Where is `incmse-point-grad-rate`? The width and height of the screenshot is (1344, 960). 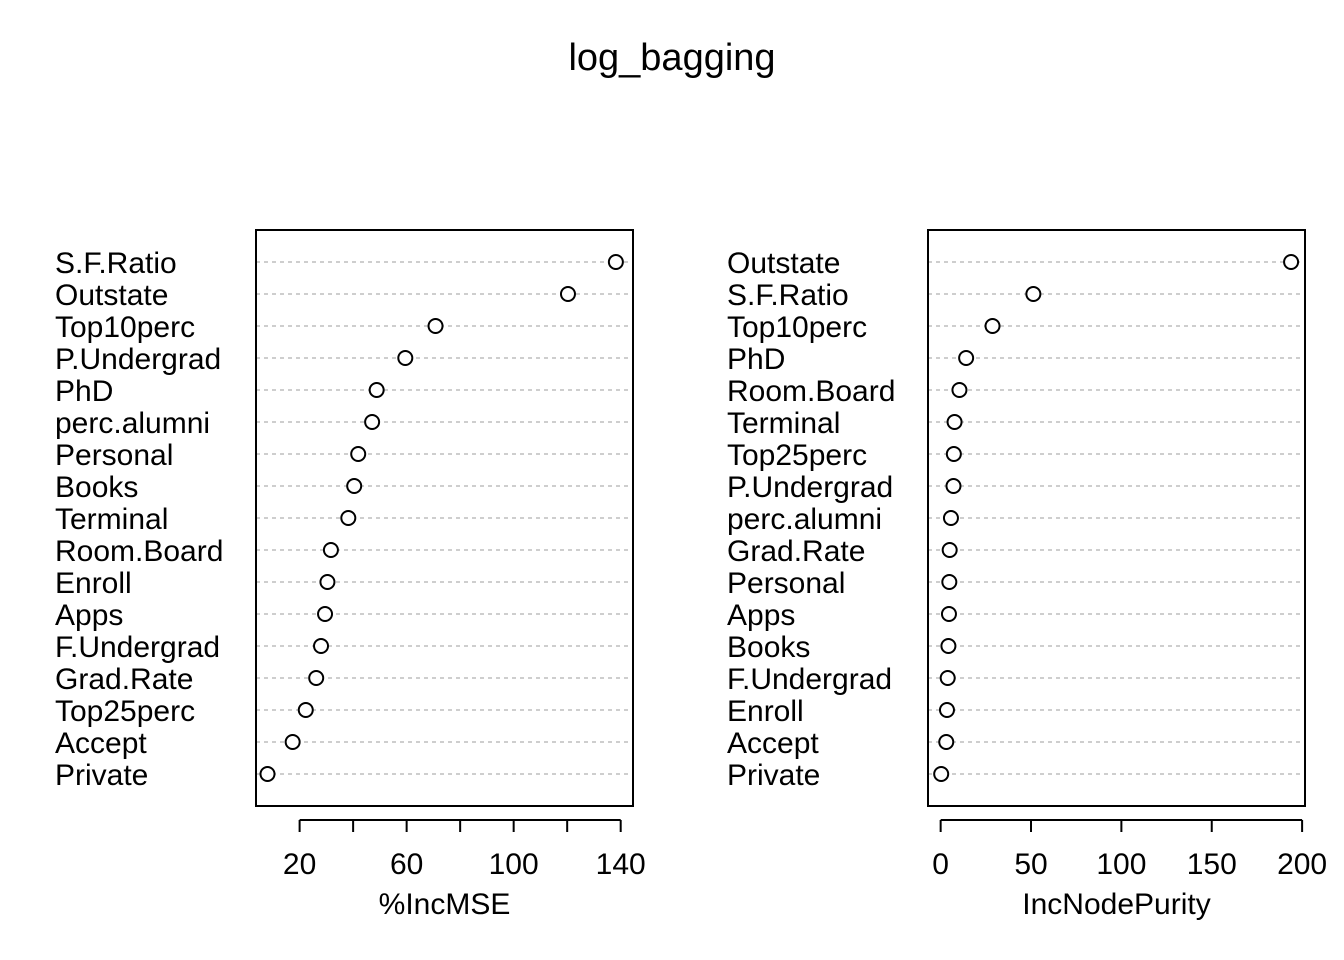 incmse-point-grad-rate is located at coordinates (316, 678).